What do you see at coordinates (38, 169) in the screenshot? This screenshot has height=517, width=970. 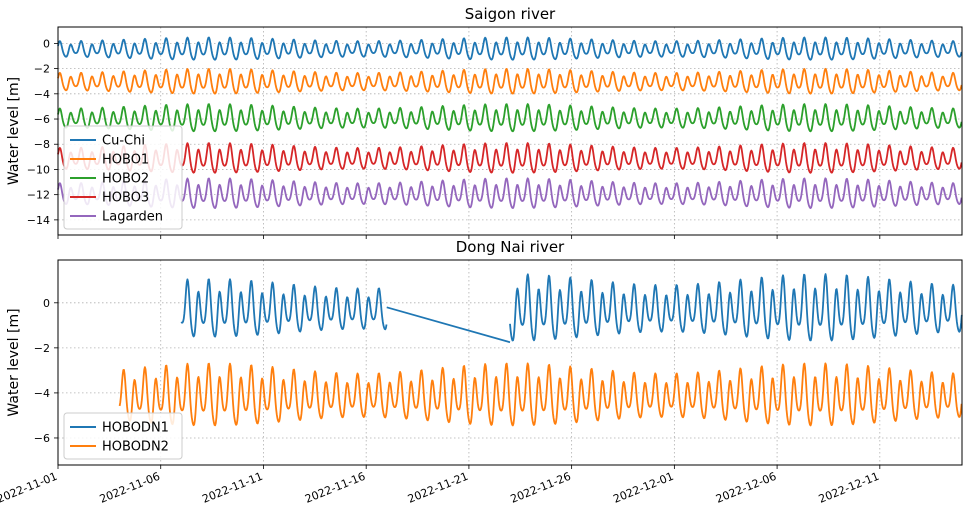 I see `y-tick-label: −10` at bounding box center [38, 169].